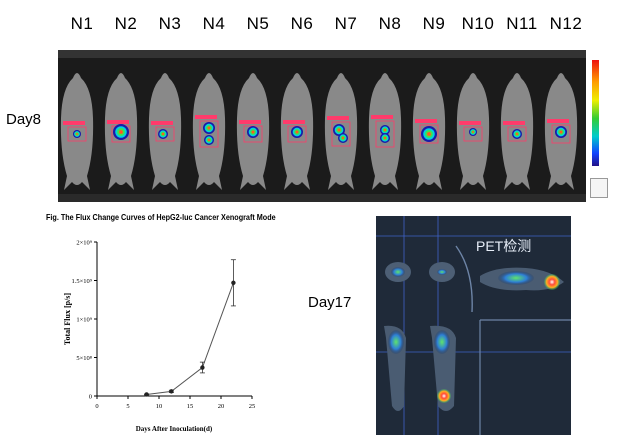 This screenshot has width=622, height=439. I want to click on y-tick-label: 5×10⁸, so click(84, 358).